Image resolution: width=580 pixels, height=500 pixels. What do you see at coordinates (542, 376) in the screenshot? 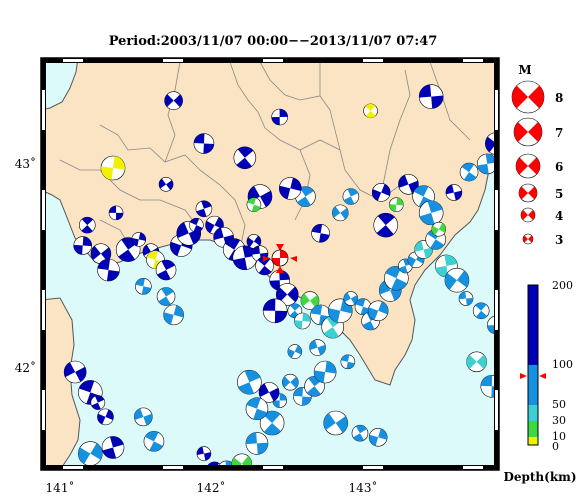
I see `depth-marker-right-arrow` at bounding box center [542, 376].